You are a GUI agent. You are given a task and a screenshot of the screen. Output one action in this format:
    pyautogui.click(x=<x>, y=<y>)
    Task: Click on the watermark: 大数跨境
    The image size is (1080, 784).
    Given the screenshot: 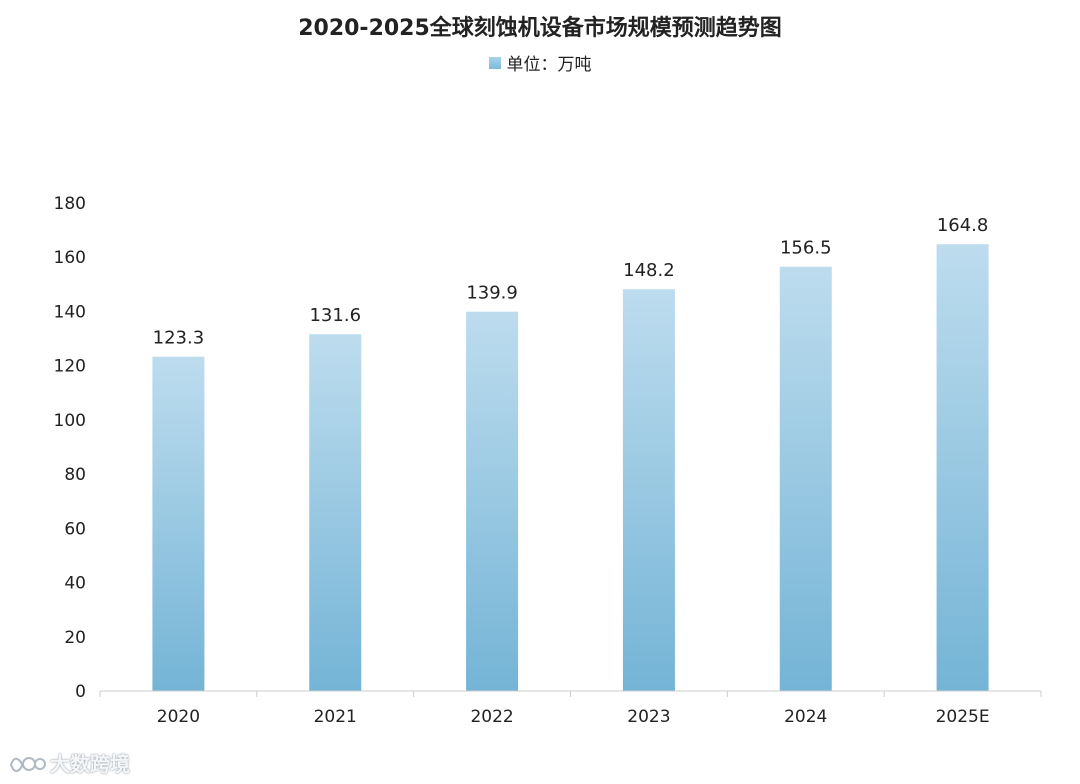 What is the action you would take?
    pyautogui.click(x=69, y=762)
    